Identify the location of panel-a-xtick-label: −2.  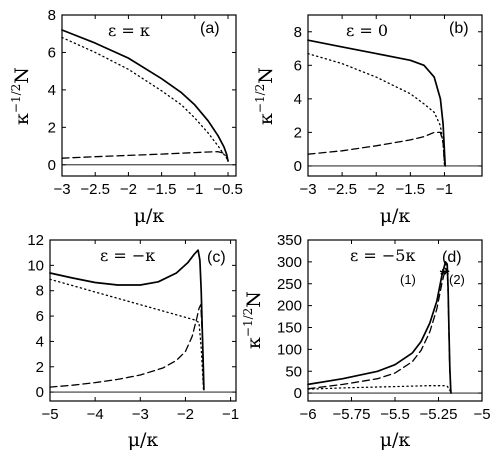
(128, 189).